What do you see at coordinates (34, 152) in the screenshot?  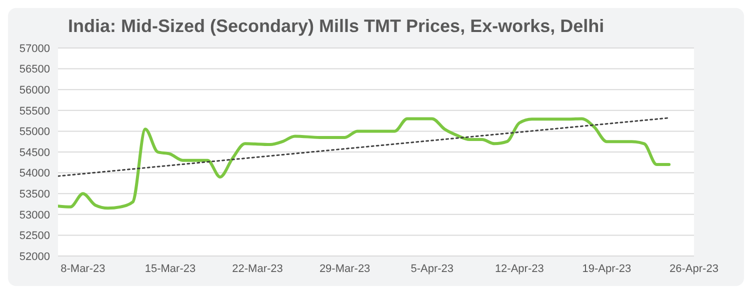 I see `y-tick-label: 54500` at bounding box center [34, 152].